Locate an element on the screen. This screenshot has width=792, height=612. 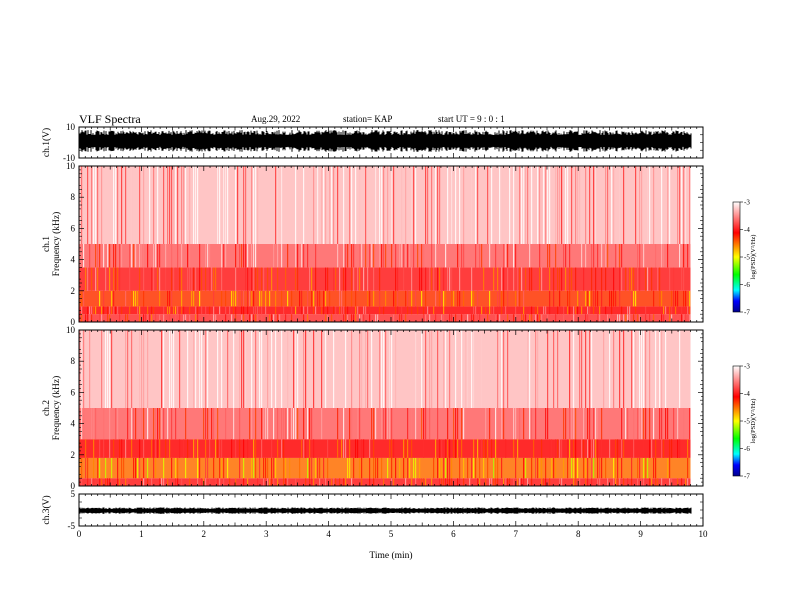
y-tick-label: -10 is located at coordinates (69, 158).